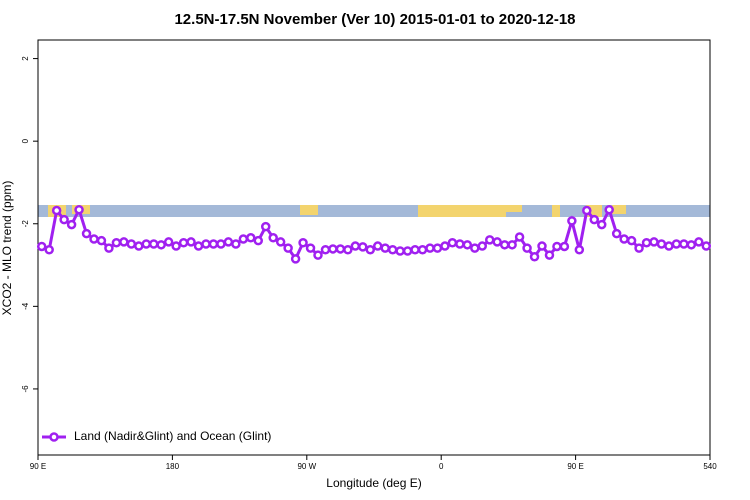 This screenshot has height=500, width=750. What do you see at coordinates (172, 436) in the screenshot?
I see `legend-label: Land (Nadir&Glint) and Ocean (Glint)` at bounding box center [172, 436].